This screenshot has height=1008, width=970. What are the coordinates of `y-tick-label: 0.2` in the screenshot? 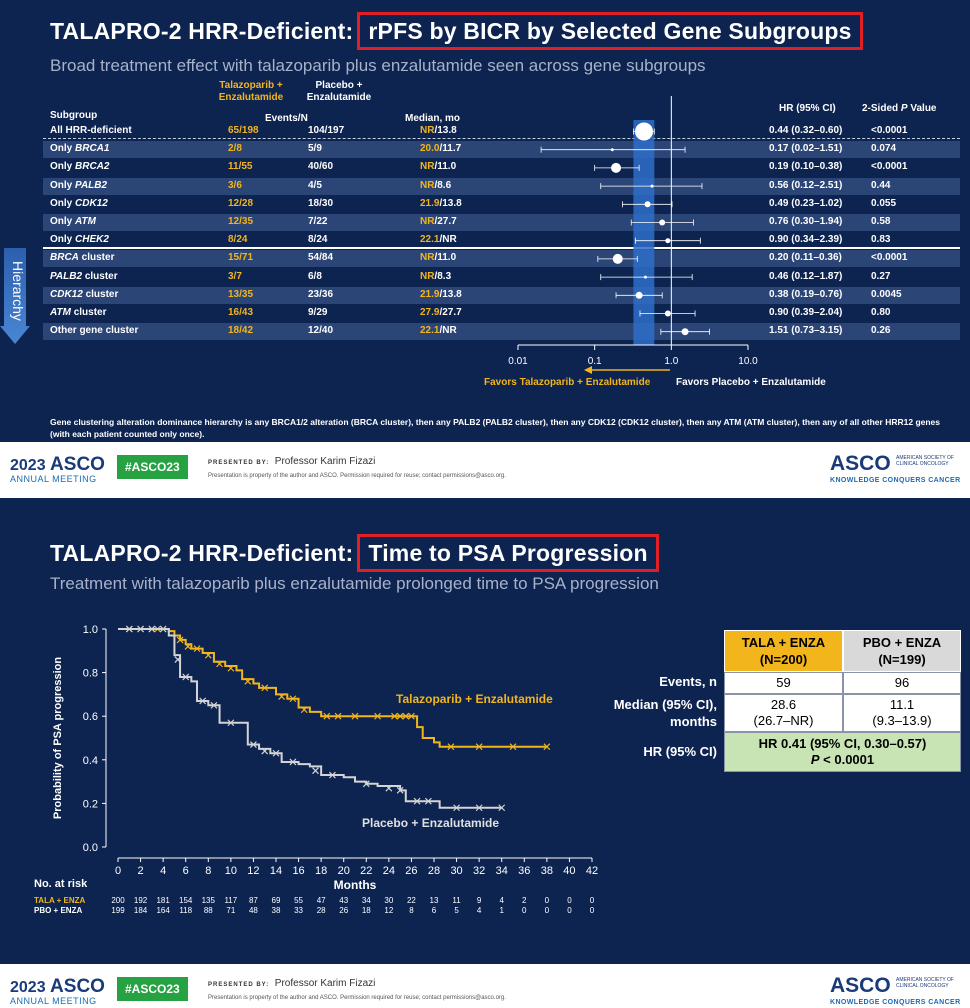 It's located at (90, 804).